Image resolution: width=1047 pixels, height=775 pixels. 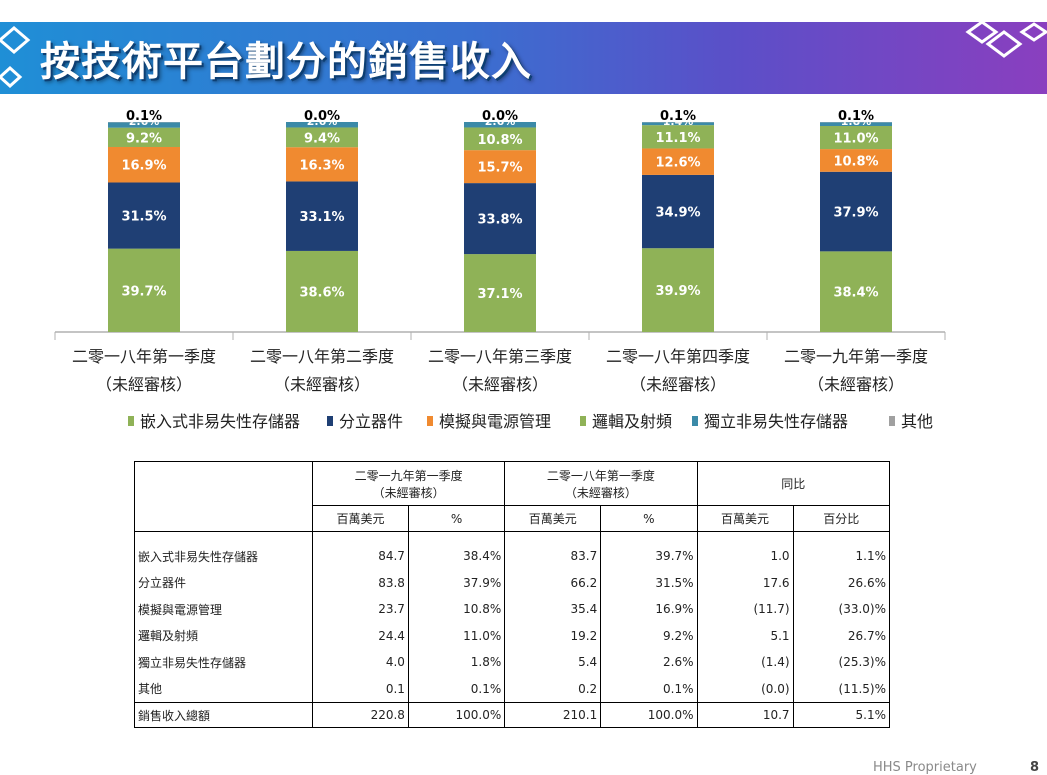 I want to click on data-label-discrete: 34.9%, so click(x=677, y=213).